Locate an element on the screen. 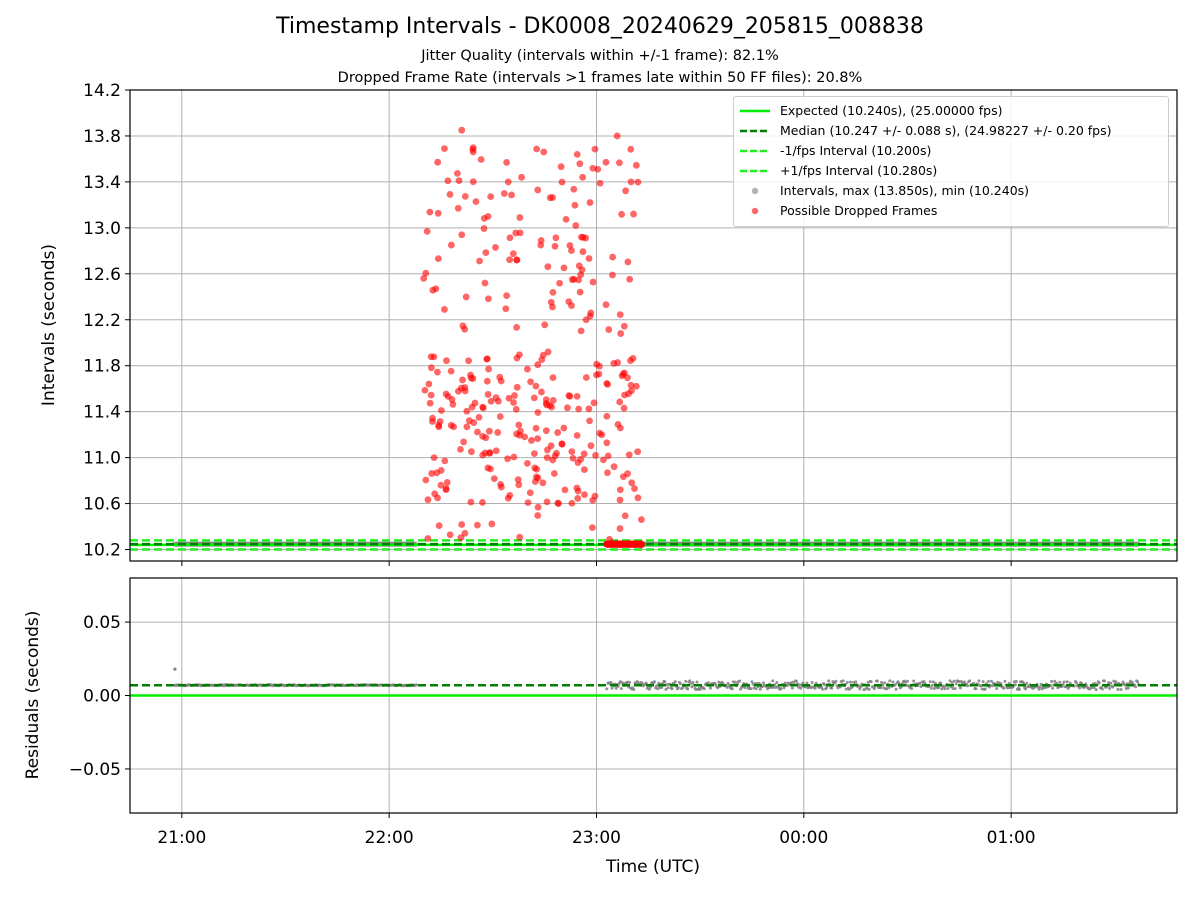 Image resolution: width=1200 pixels, height=900 pixels. y-tick-label: 13.4 is located at coordinates (102, 183).